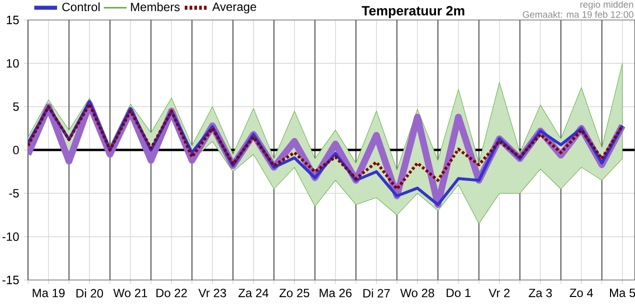 Image resolution: width=635 pixels, height=304 pixels. I want to click on x-tick-label: Di 27, so click(376, 293).